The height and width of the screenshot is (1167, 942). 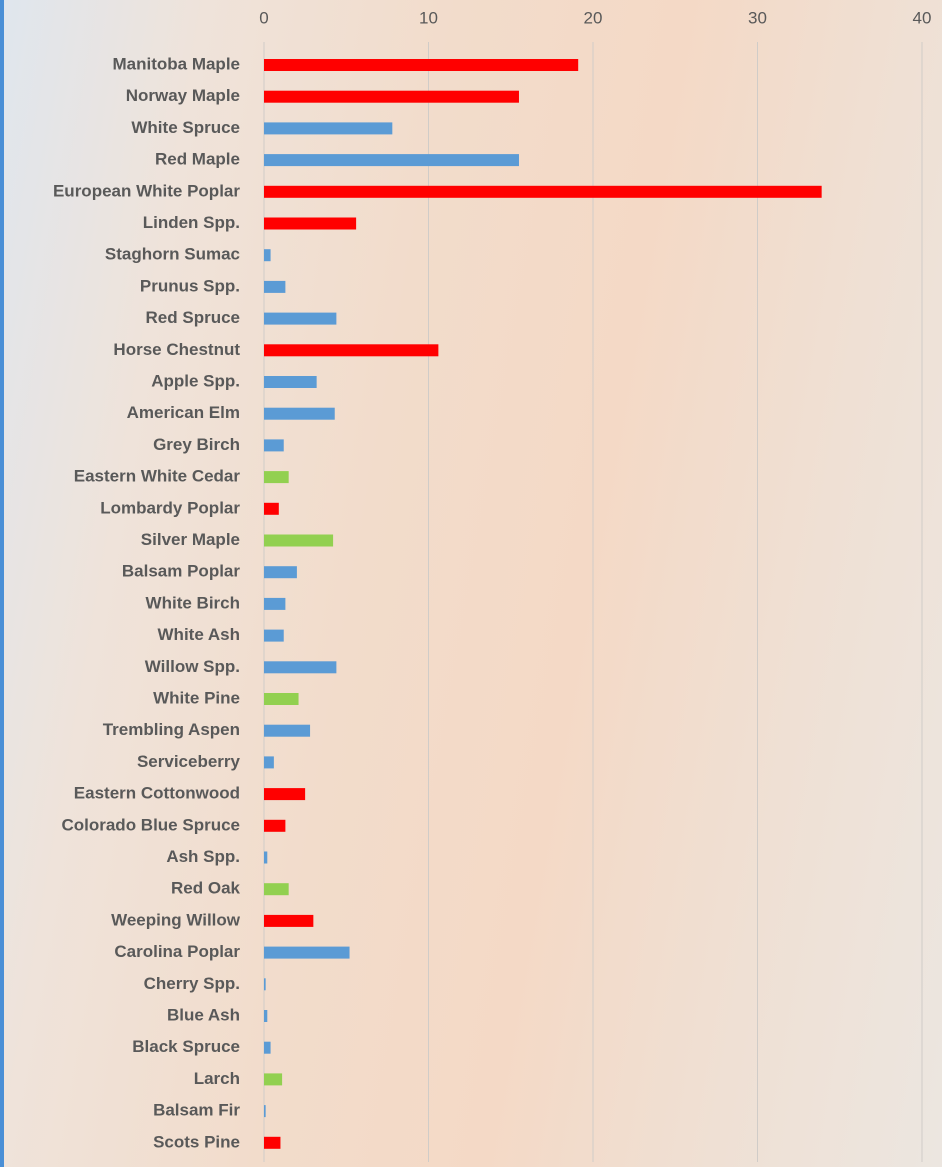 What do you see at coordinates (170, 507) in the screenshot?
I see `category-label: Lombardy Poplar` at bounding box center [170, 507].